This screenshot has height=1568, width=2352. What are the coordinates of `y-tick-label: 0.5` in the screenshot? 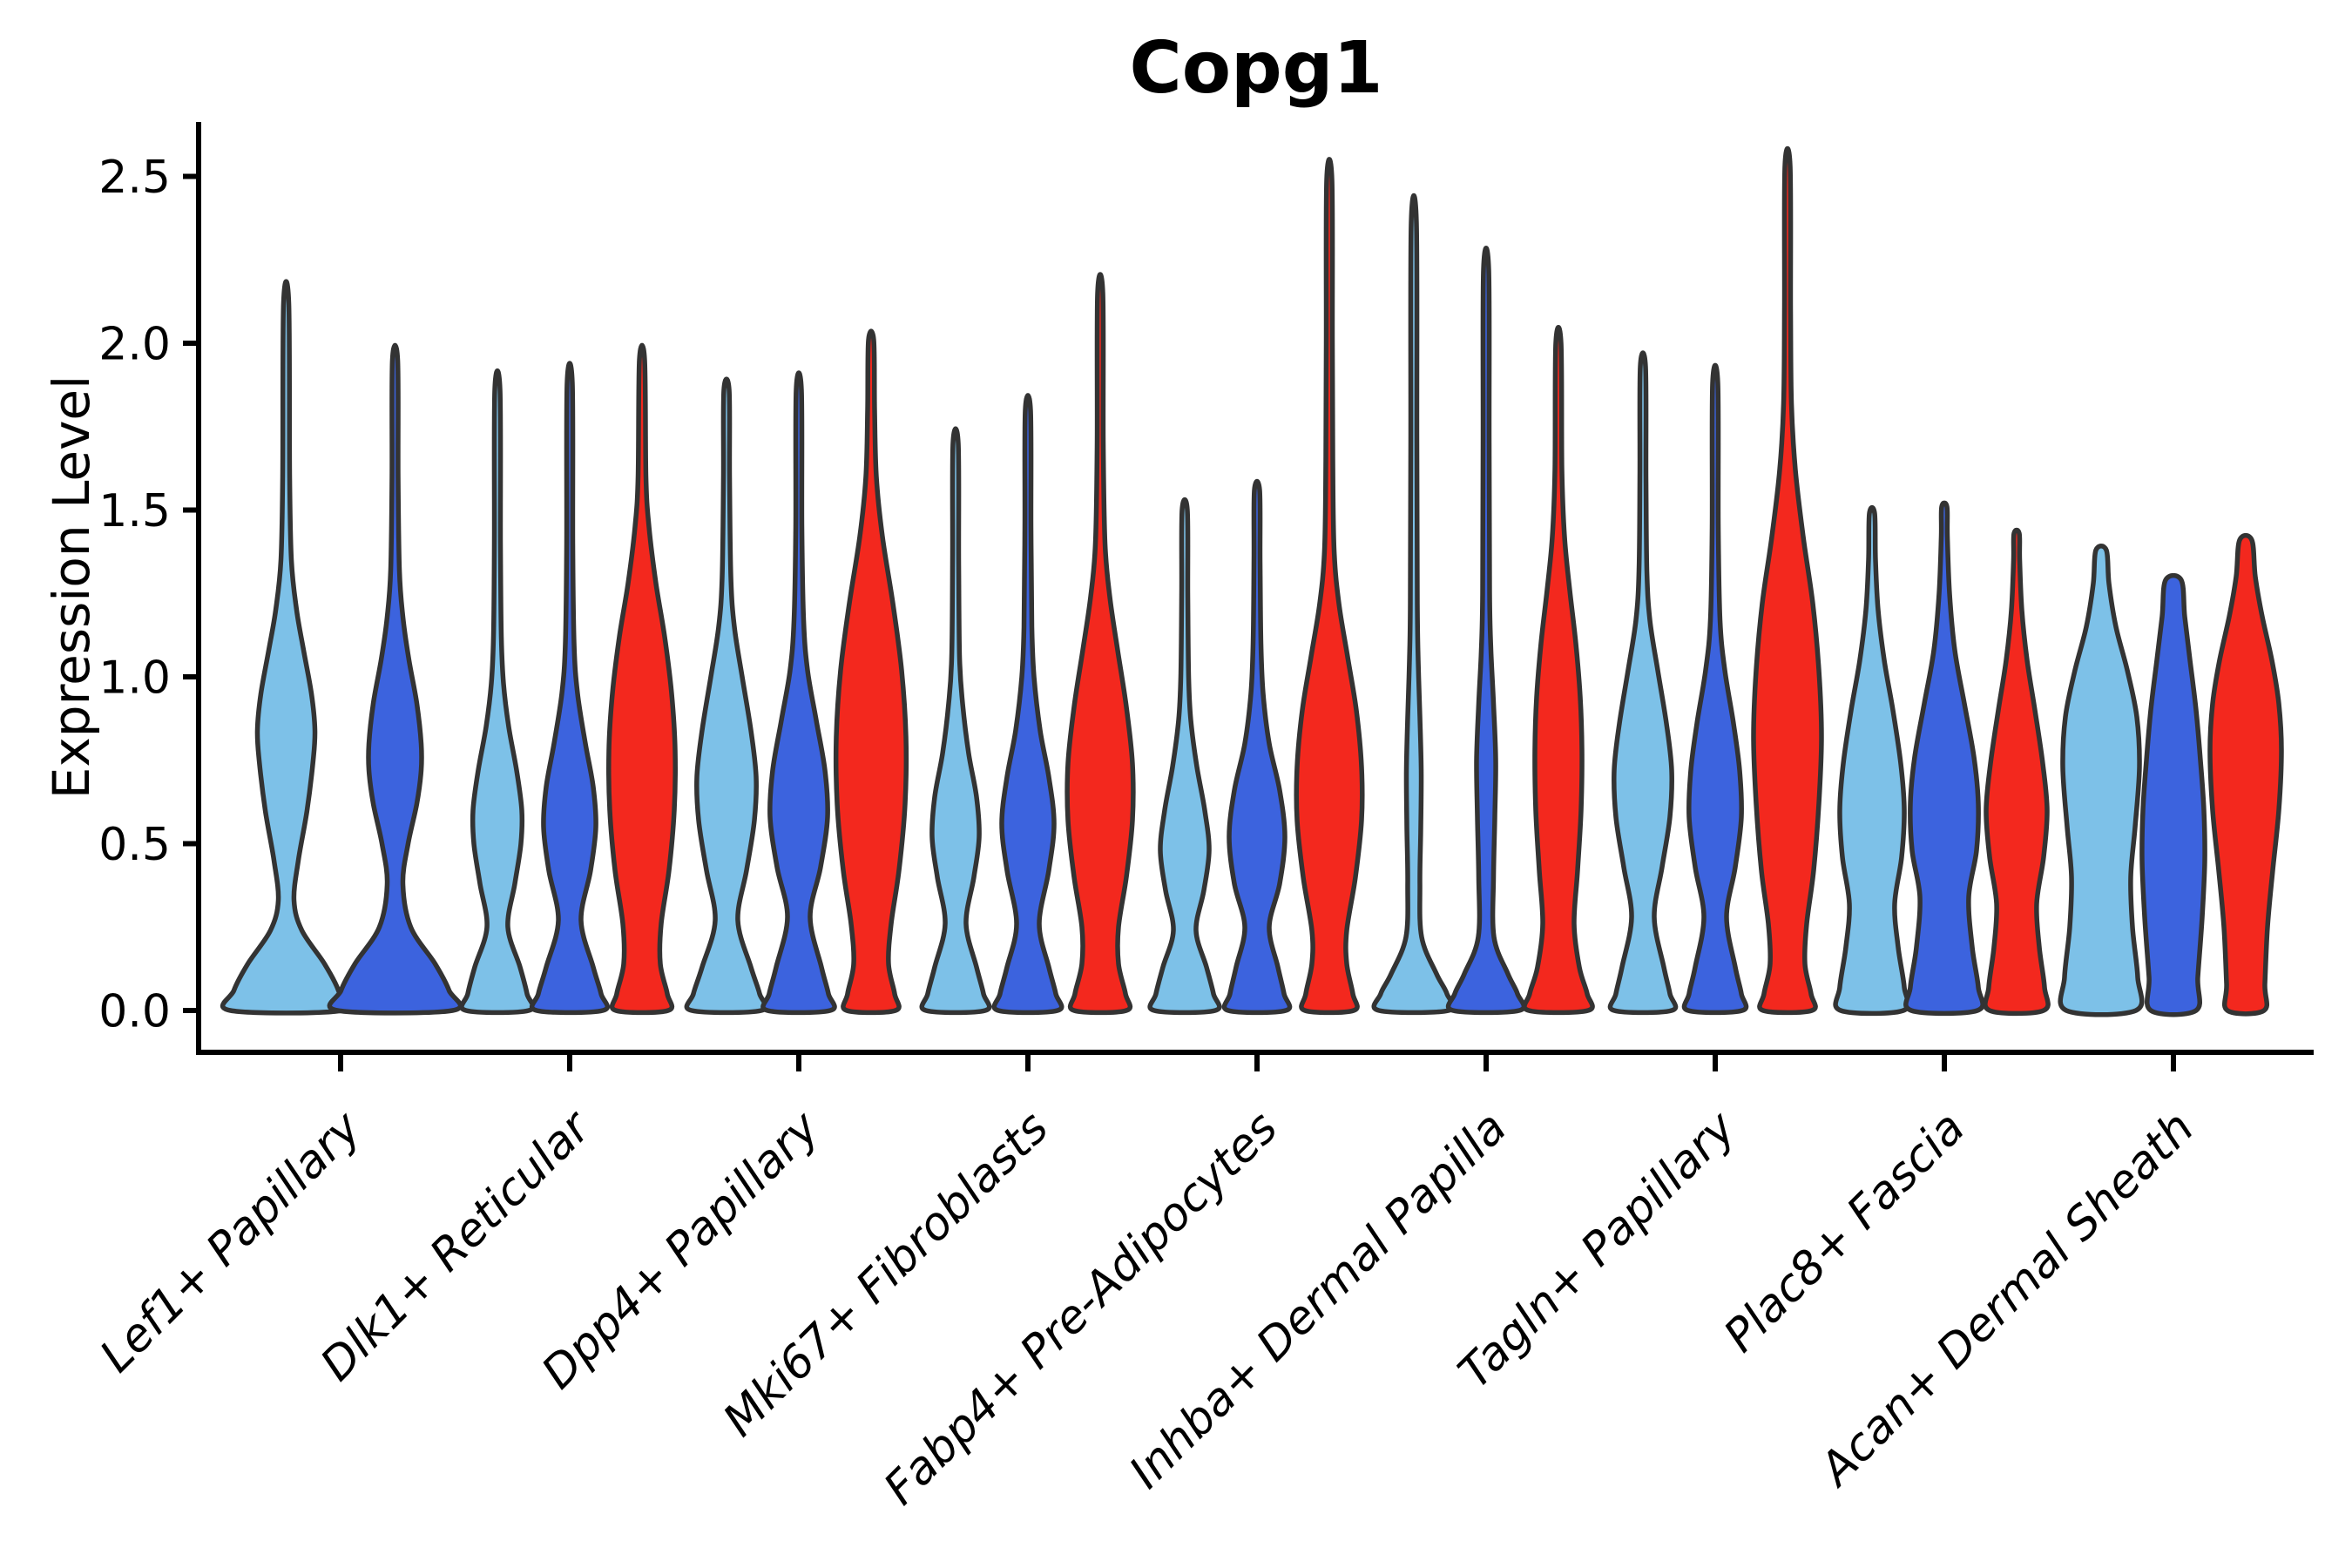 It's located at (134, 845).